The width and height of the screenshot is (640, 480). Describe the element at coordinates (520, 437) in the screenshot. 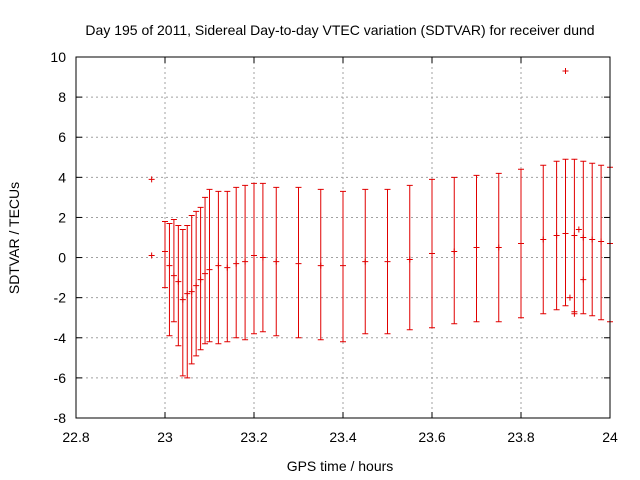

I see `x-tick-label: 23.8` at that location.